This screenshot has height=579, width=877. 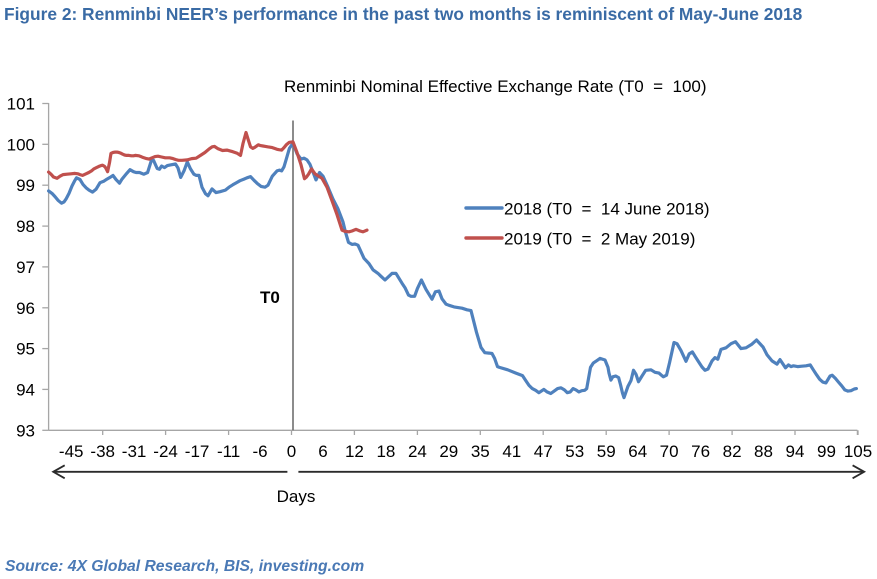 What do you see at coordinates (25, 430) in the screenshot?
I see `svg-text: 93` at bounding box center [25, 430].